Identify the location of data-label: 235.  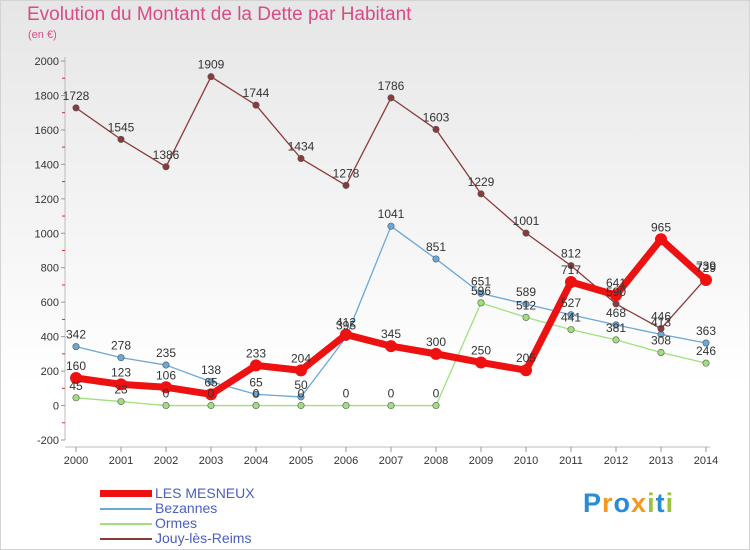
(166, 353).